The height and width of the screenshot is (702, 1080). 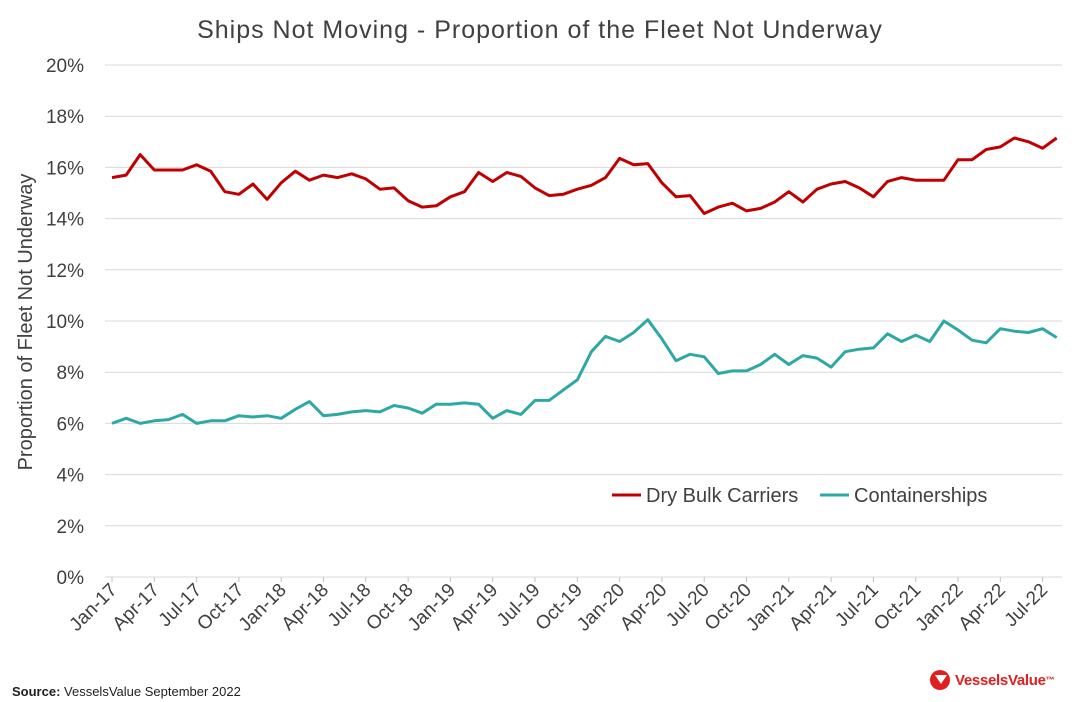 I want to click on y-tick-label: 14%, so click(x=65, y=220).